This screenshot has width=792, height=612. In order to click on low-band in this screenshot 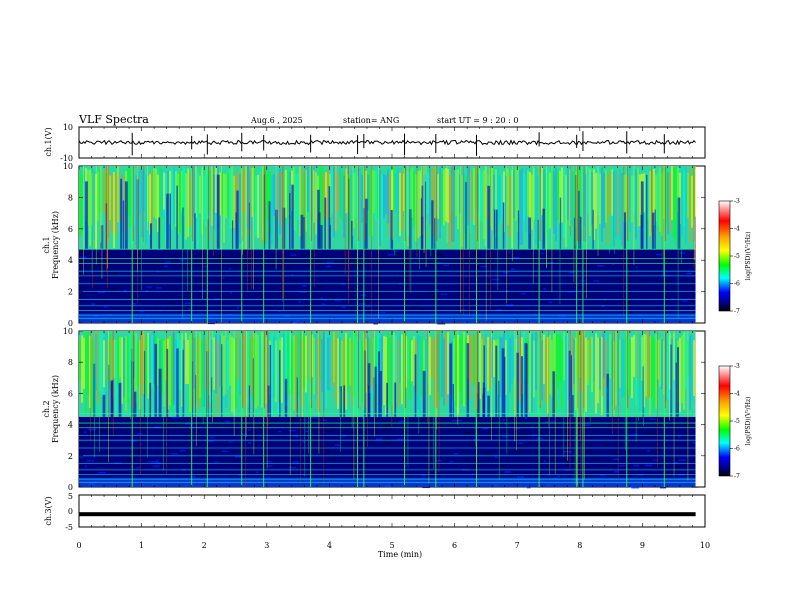, I will do `click(387, 286)`.